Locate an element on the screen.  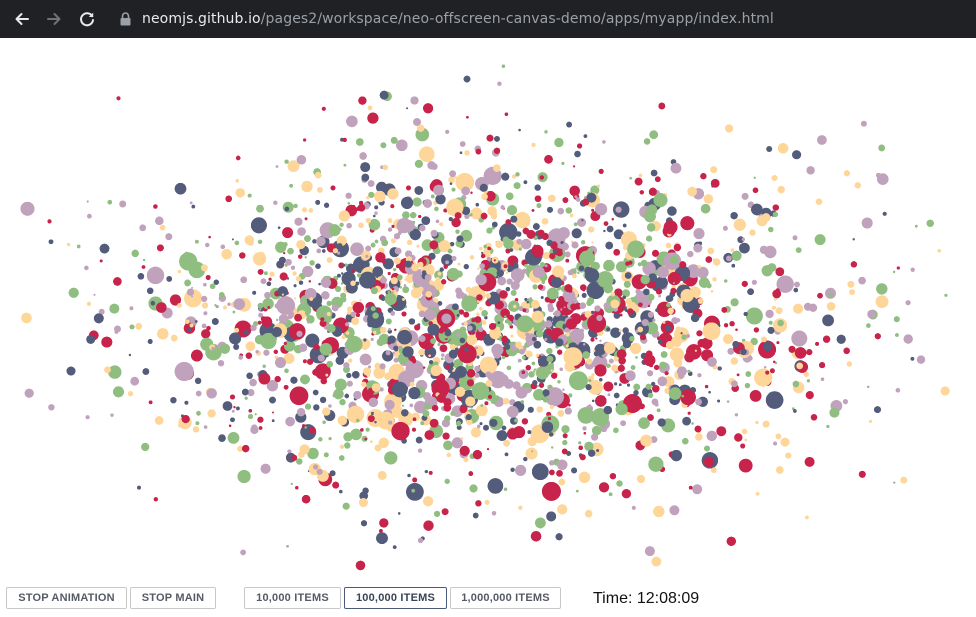
back-button is located at coordinates (22, 19).